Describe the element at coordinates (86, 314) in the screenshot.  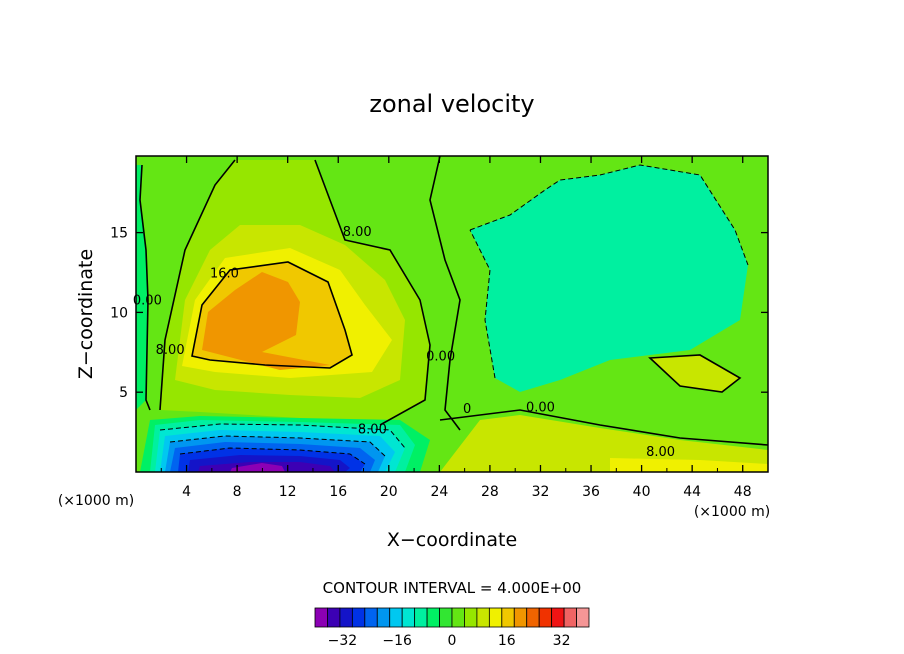
I see `y-axis-label: Z−coordinate` at that location.